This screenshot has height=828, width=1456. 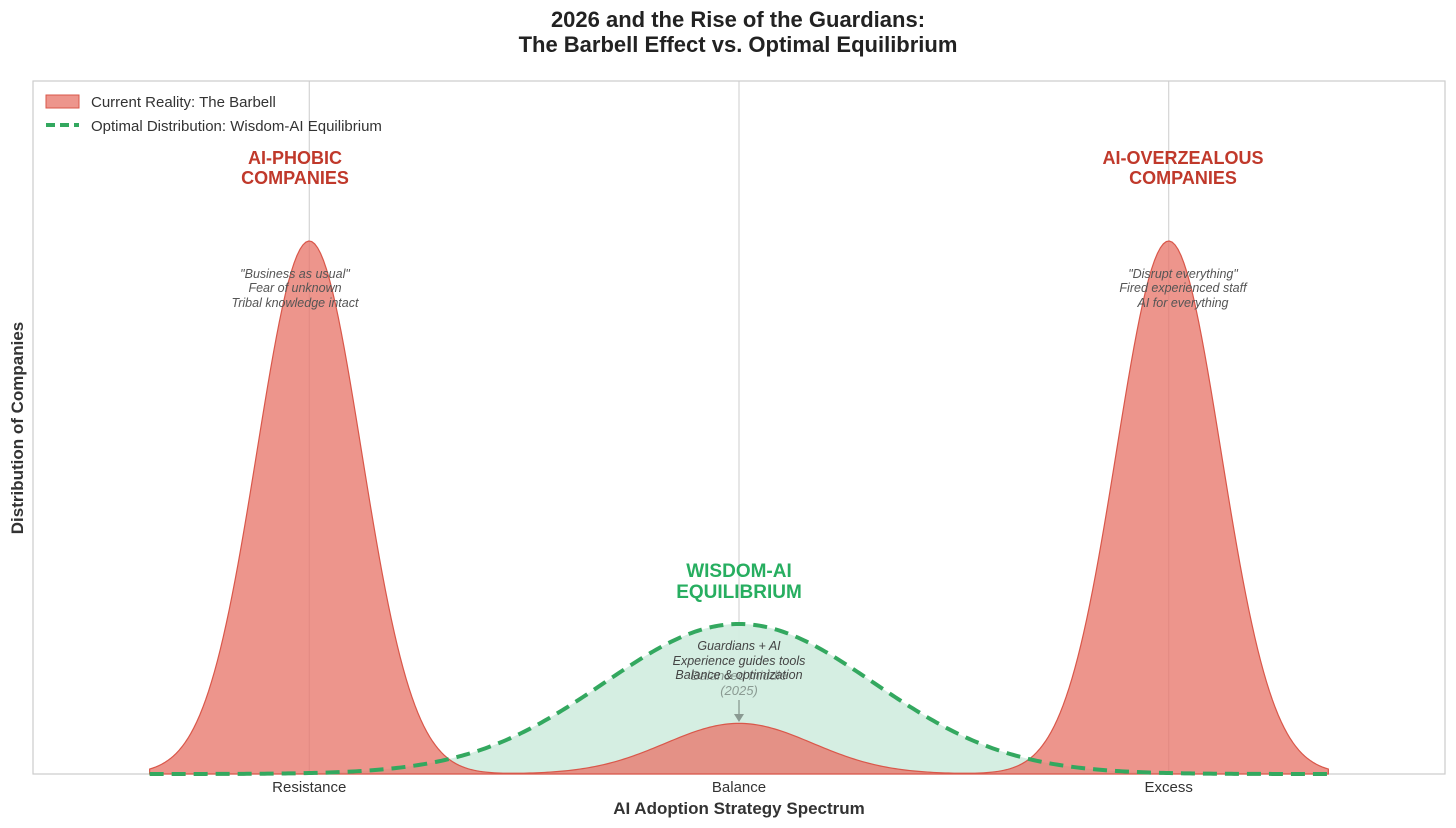 I want to click on right-desc-line1: "Disrupt everything", so click(x=1183, y=274).